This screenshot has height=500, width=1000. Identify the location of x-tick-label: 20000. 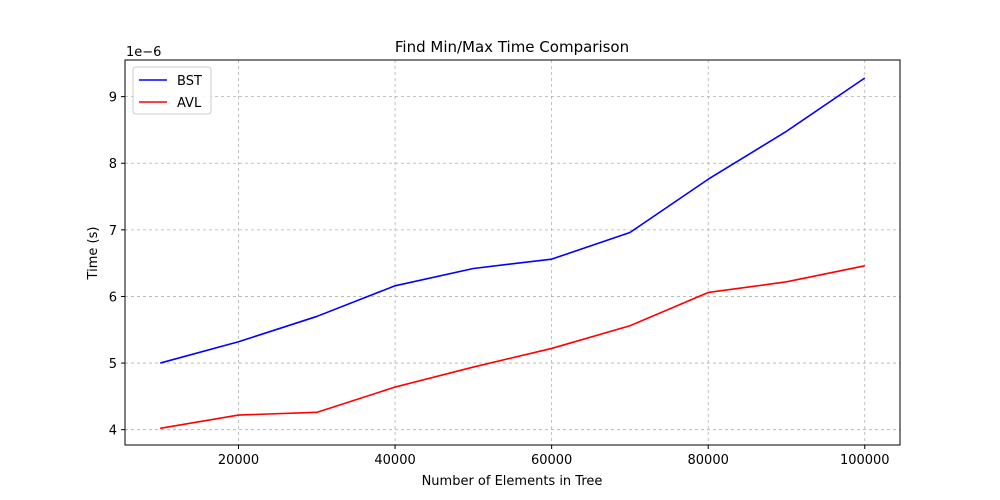
(238, 460).